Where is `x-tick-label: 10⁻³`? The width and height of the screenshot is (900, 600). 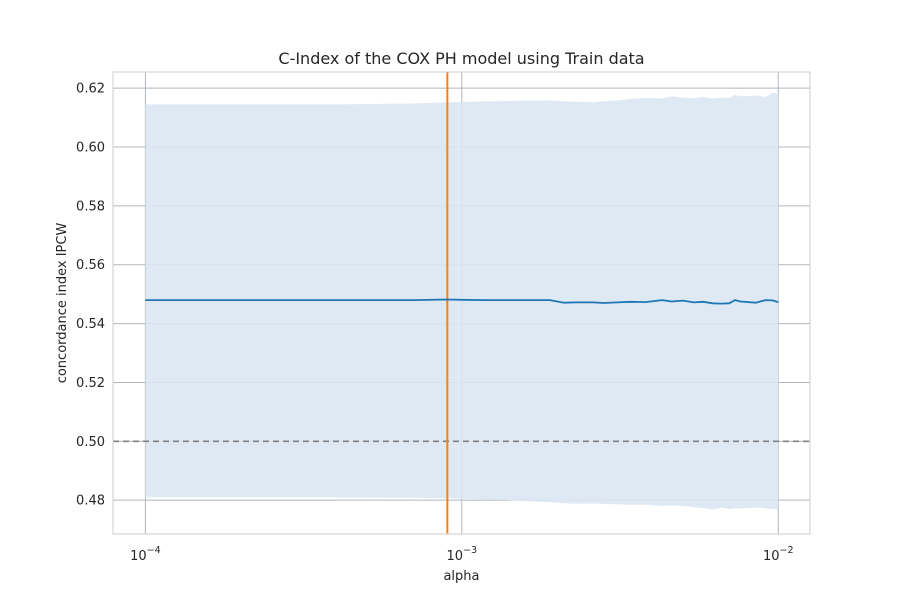
x-tick-label: 10⁻³ is located at coordinates (462, 554).